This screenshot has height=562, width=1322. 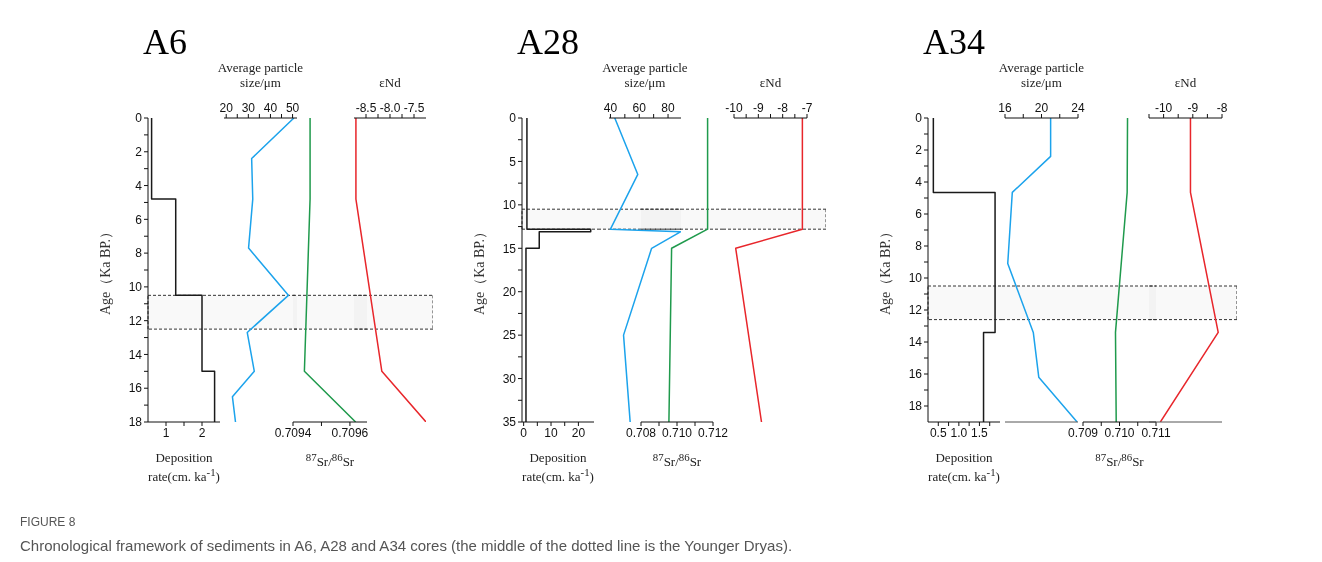 What do you see at coordinates (548, 42) in the screenshot?
I see `chart-title: A28` at bounding box center [548, 42].